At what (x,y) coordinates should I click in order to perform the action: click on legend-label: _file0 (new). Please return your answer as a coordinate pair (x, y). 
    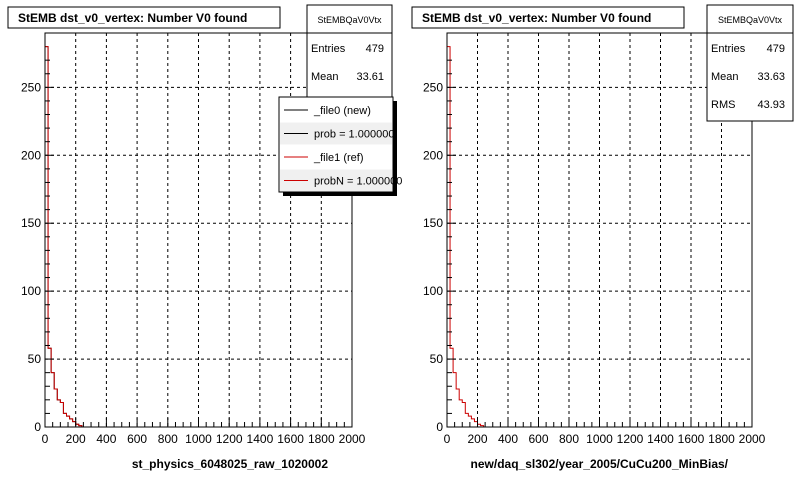
    Looking at the image, I should click on (342, 111).